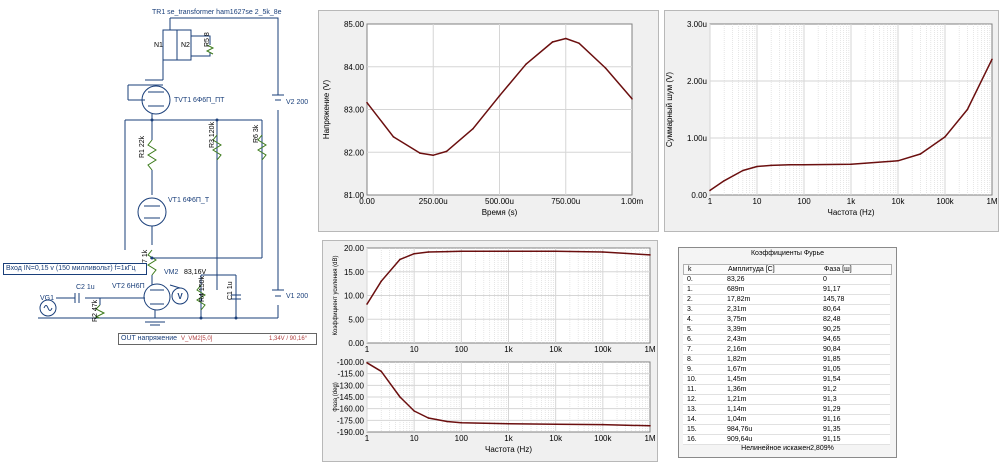  I want to click on fourier-header-k: k, so click(690, 269).